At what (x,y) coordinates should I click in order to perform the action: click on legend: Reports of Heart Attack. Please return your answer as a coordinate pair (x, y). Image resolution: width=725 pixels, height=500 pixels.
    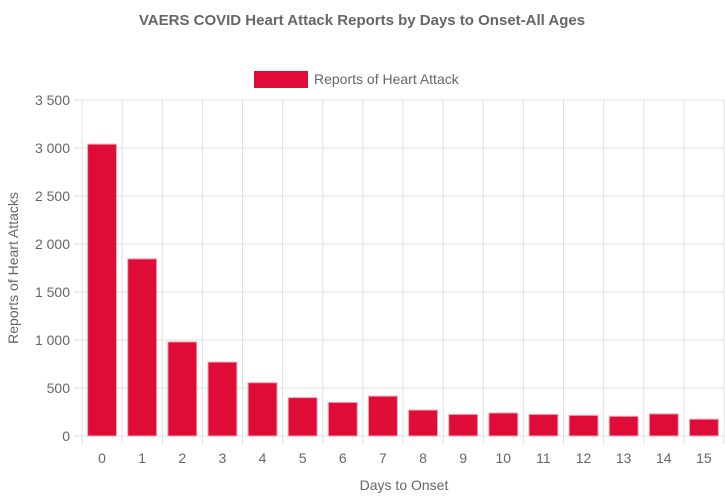
    Looking at the image, I should click on (357, 79).